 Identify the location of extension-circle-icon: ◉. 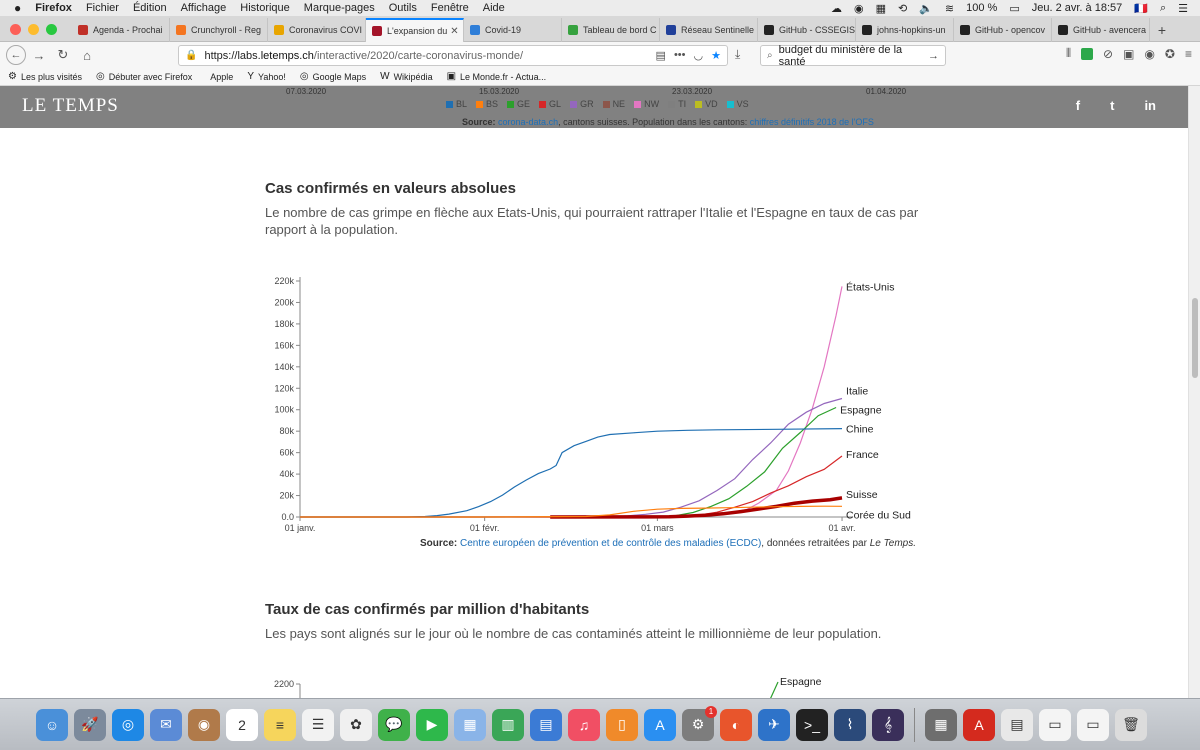
(1149, 53).